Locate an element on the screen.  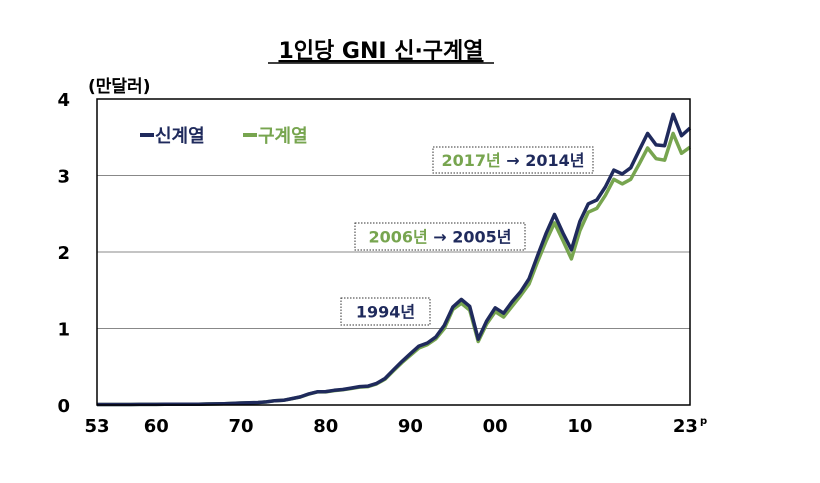
preliminary-marker: p is located at coordinates (703, 421).